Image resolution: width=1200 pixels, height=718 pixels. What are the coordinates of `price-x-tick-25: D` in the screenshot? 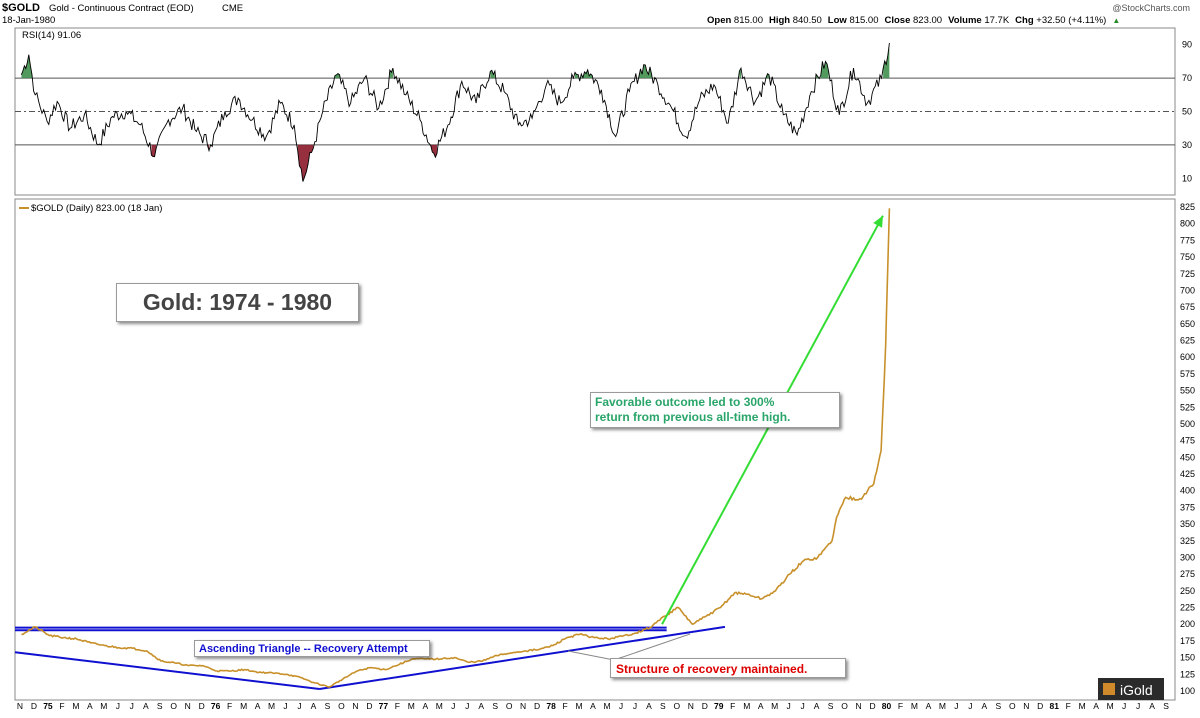 It's located at (369, 706).